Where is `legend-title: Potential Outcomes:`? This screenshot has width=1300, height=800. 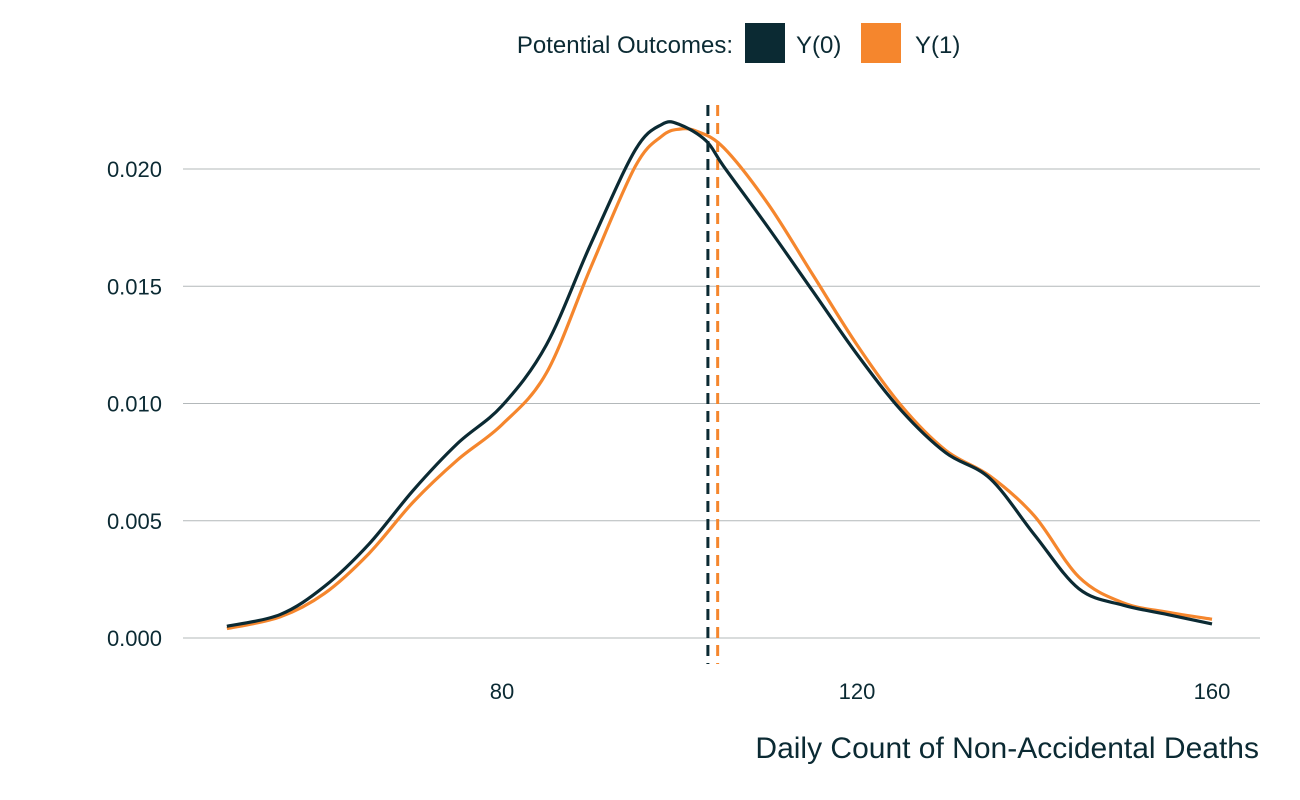 legend-title: Potential Outcomes: is located at coordinates (625, 45).